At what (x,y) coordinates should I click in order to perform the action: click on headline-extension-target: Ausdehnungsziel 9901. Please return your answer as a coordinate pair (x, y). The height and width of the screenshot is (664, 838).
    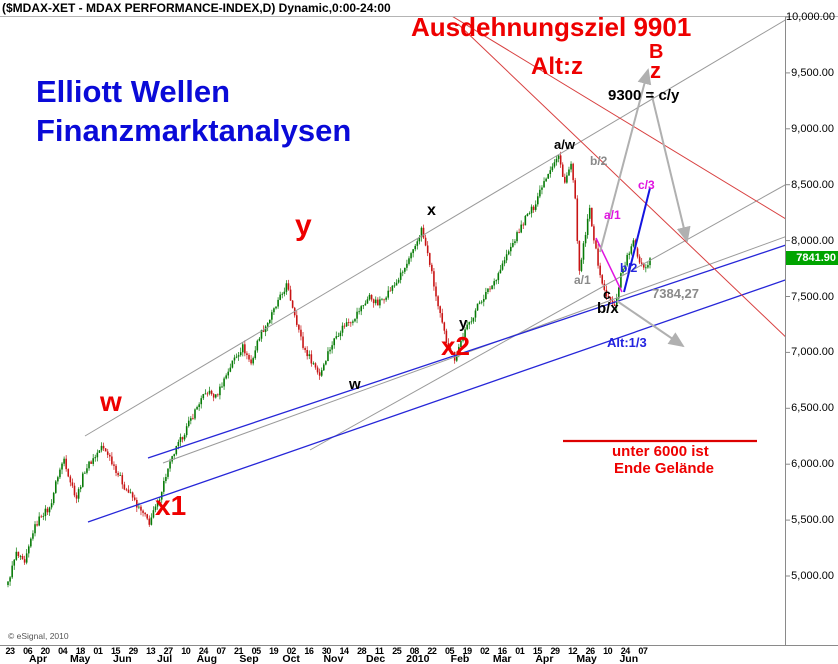
    Looking at the image, I should click on (551, 27).